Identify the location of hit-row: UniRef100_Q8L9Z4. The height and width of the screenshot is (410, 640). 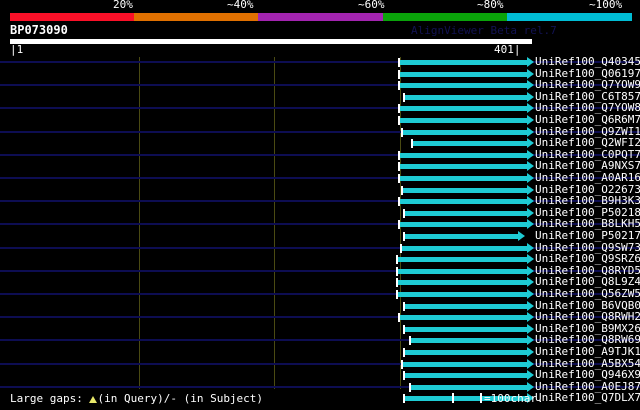
(320, 282).